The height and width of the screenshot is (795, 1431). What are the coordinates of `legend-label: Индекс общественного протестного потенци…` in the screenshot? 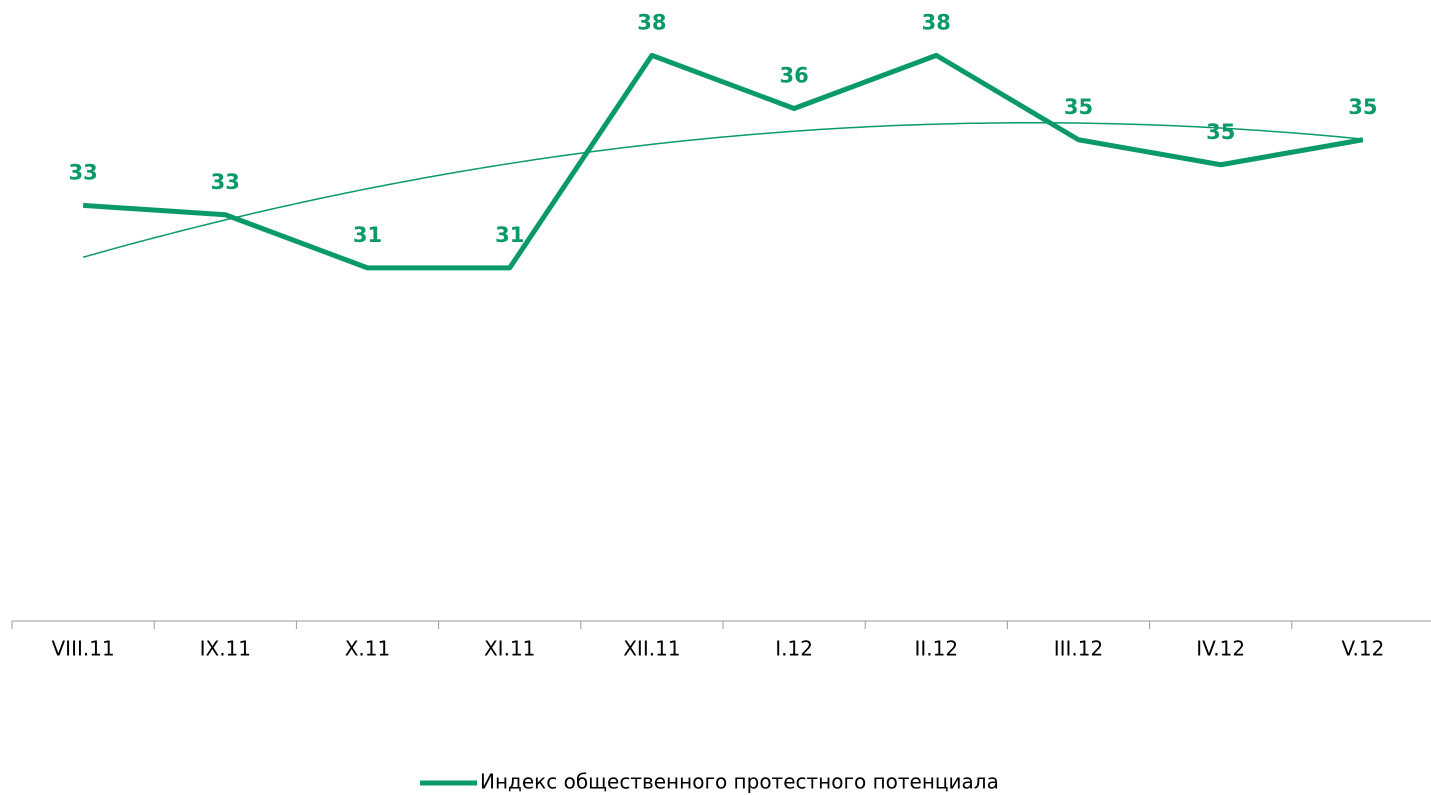 It's located at (739, 782).